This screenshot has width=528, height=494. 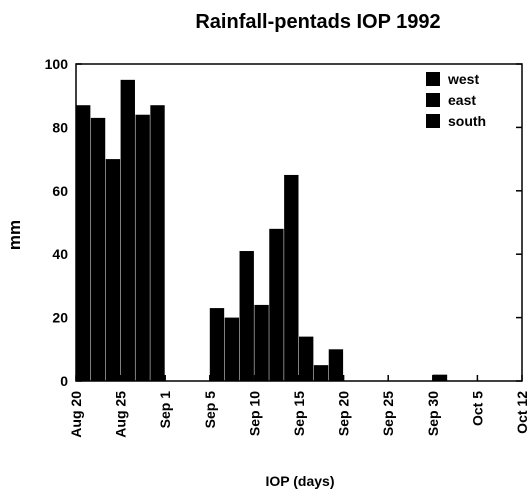 I want to click on y-tick-label: 20, so click(x=60, y=318).